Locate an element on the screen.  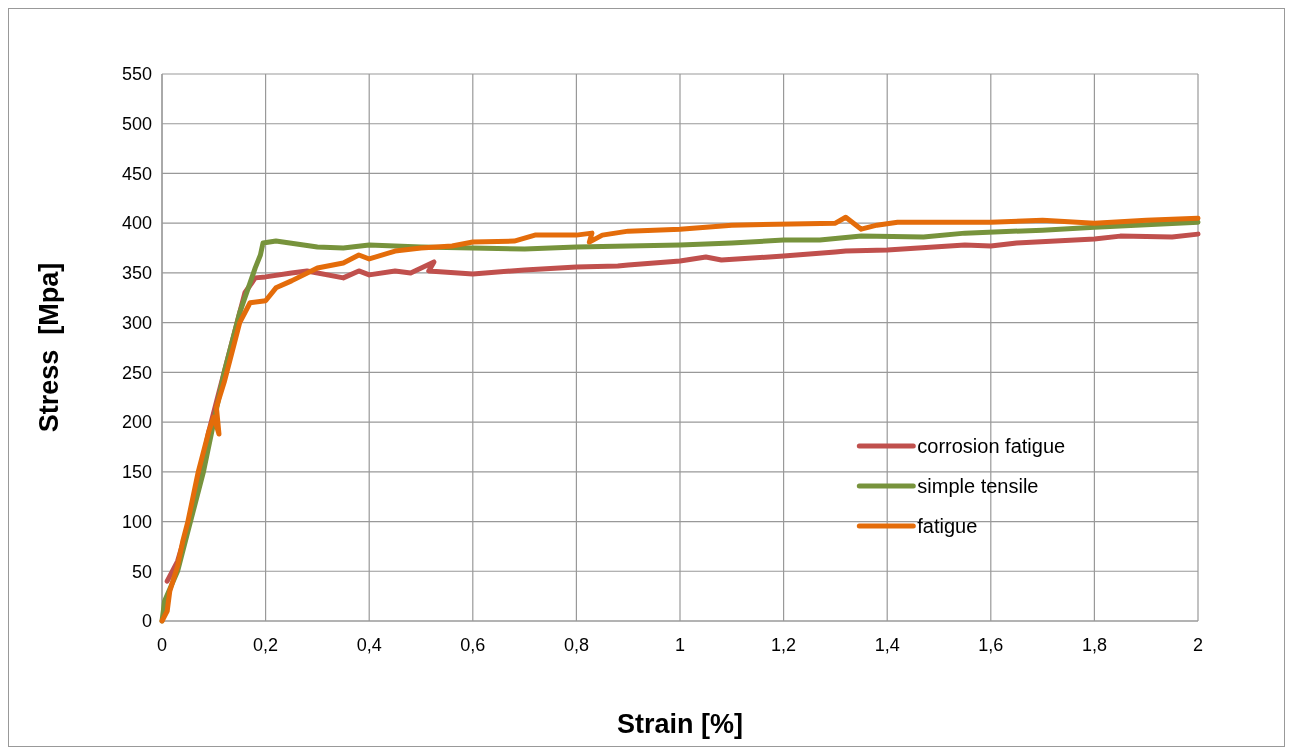
x-tick-label: 0,6 is located at coordinates (473, 645).